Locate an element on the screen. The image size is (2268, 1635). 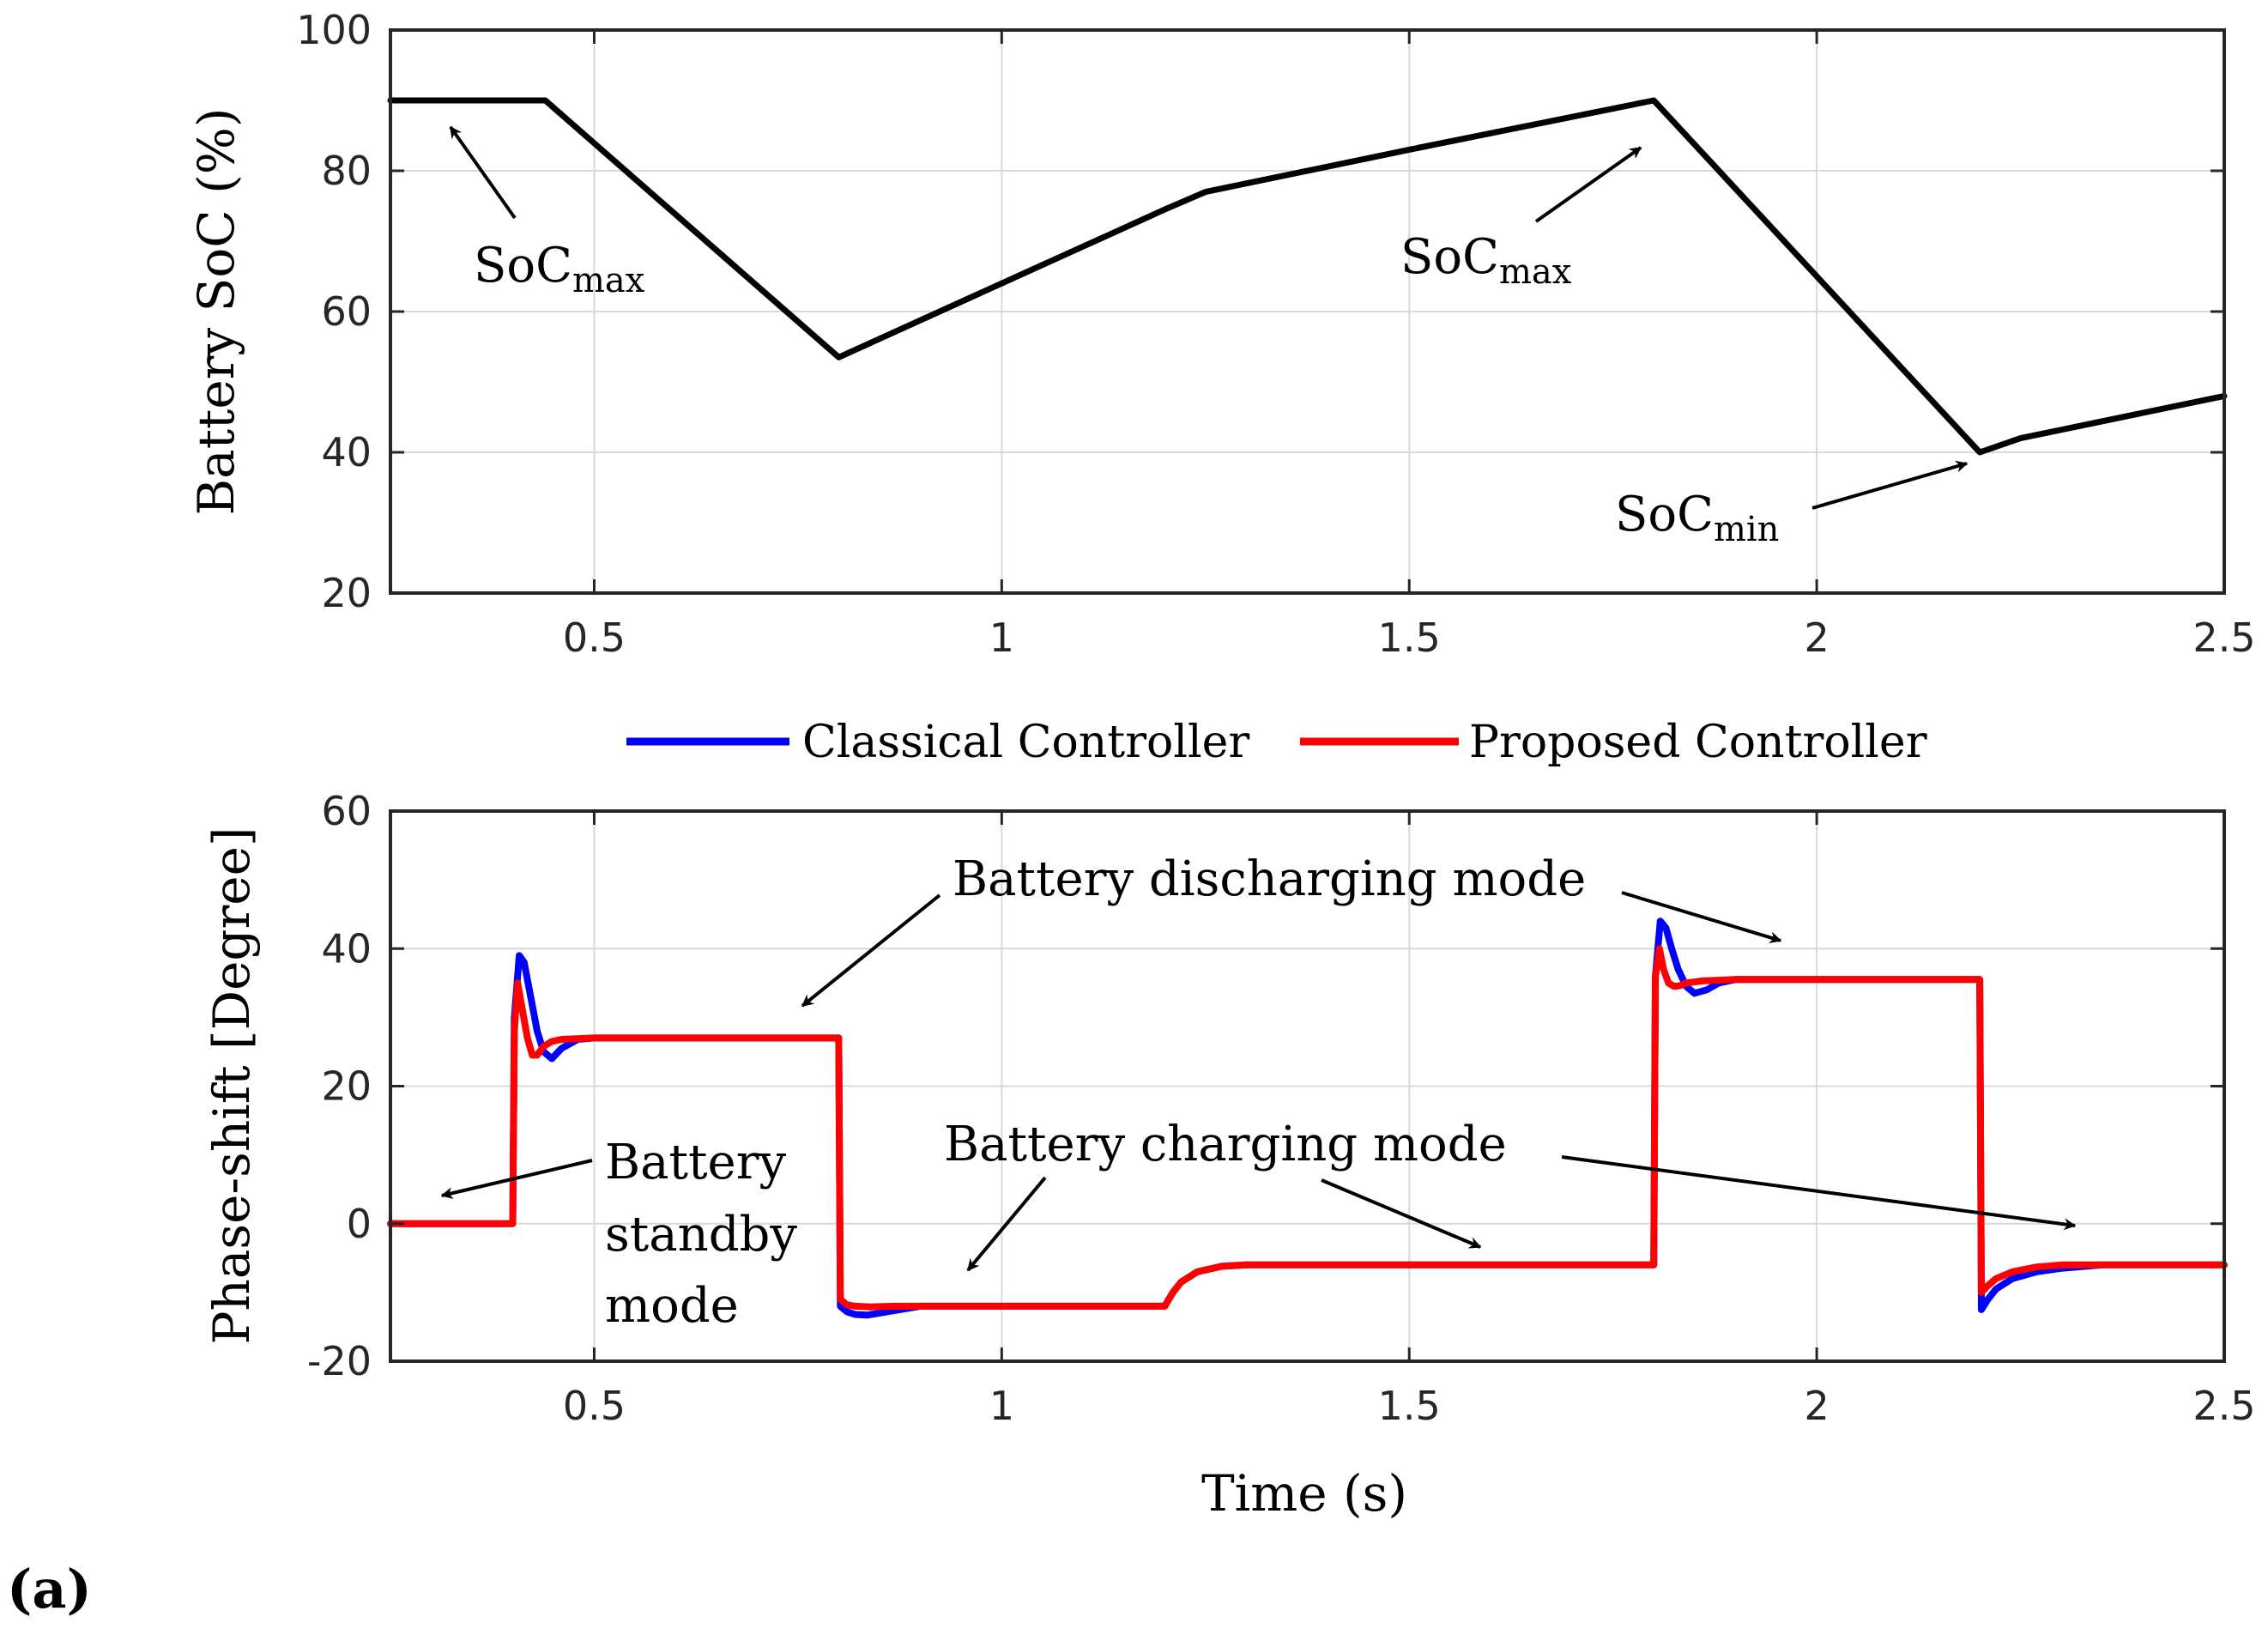
legend-label-proposed: Proposed Controller is located at coordinates (1698, 742).